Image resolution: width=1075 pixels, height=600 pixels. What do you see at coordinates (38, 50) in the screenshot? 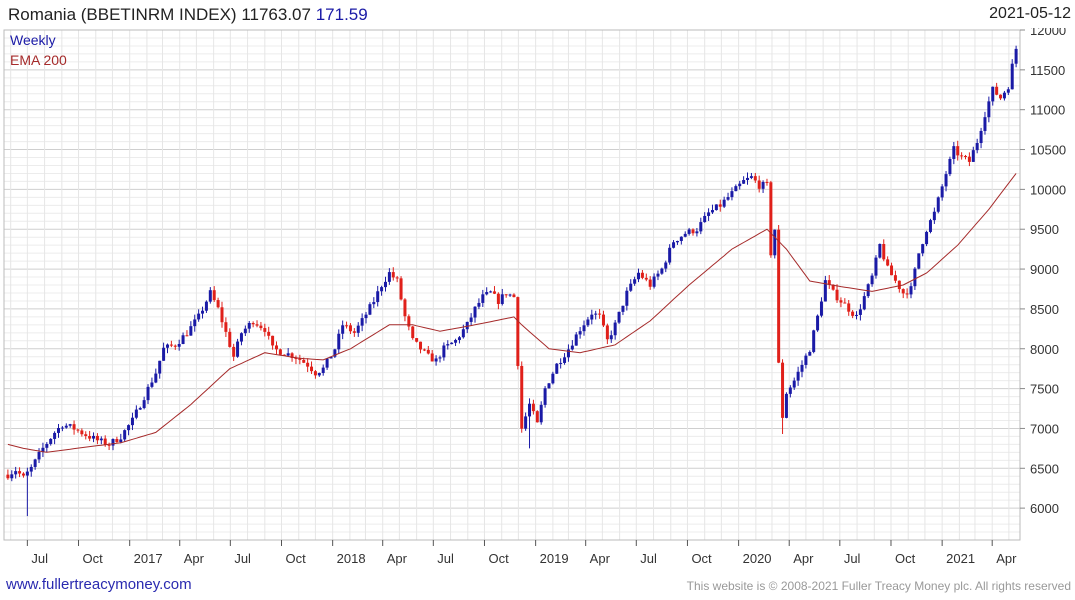
I see `legend: Weekly EMA 200` at bounding box center [38, 50].